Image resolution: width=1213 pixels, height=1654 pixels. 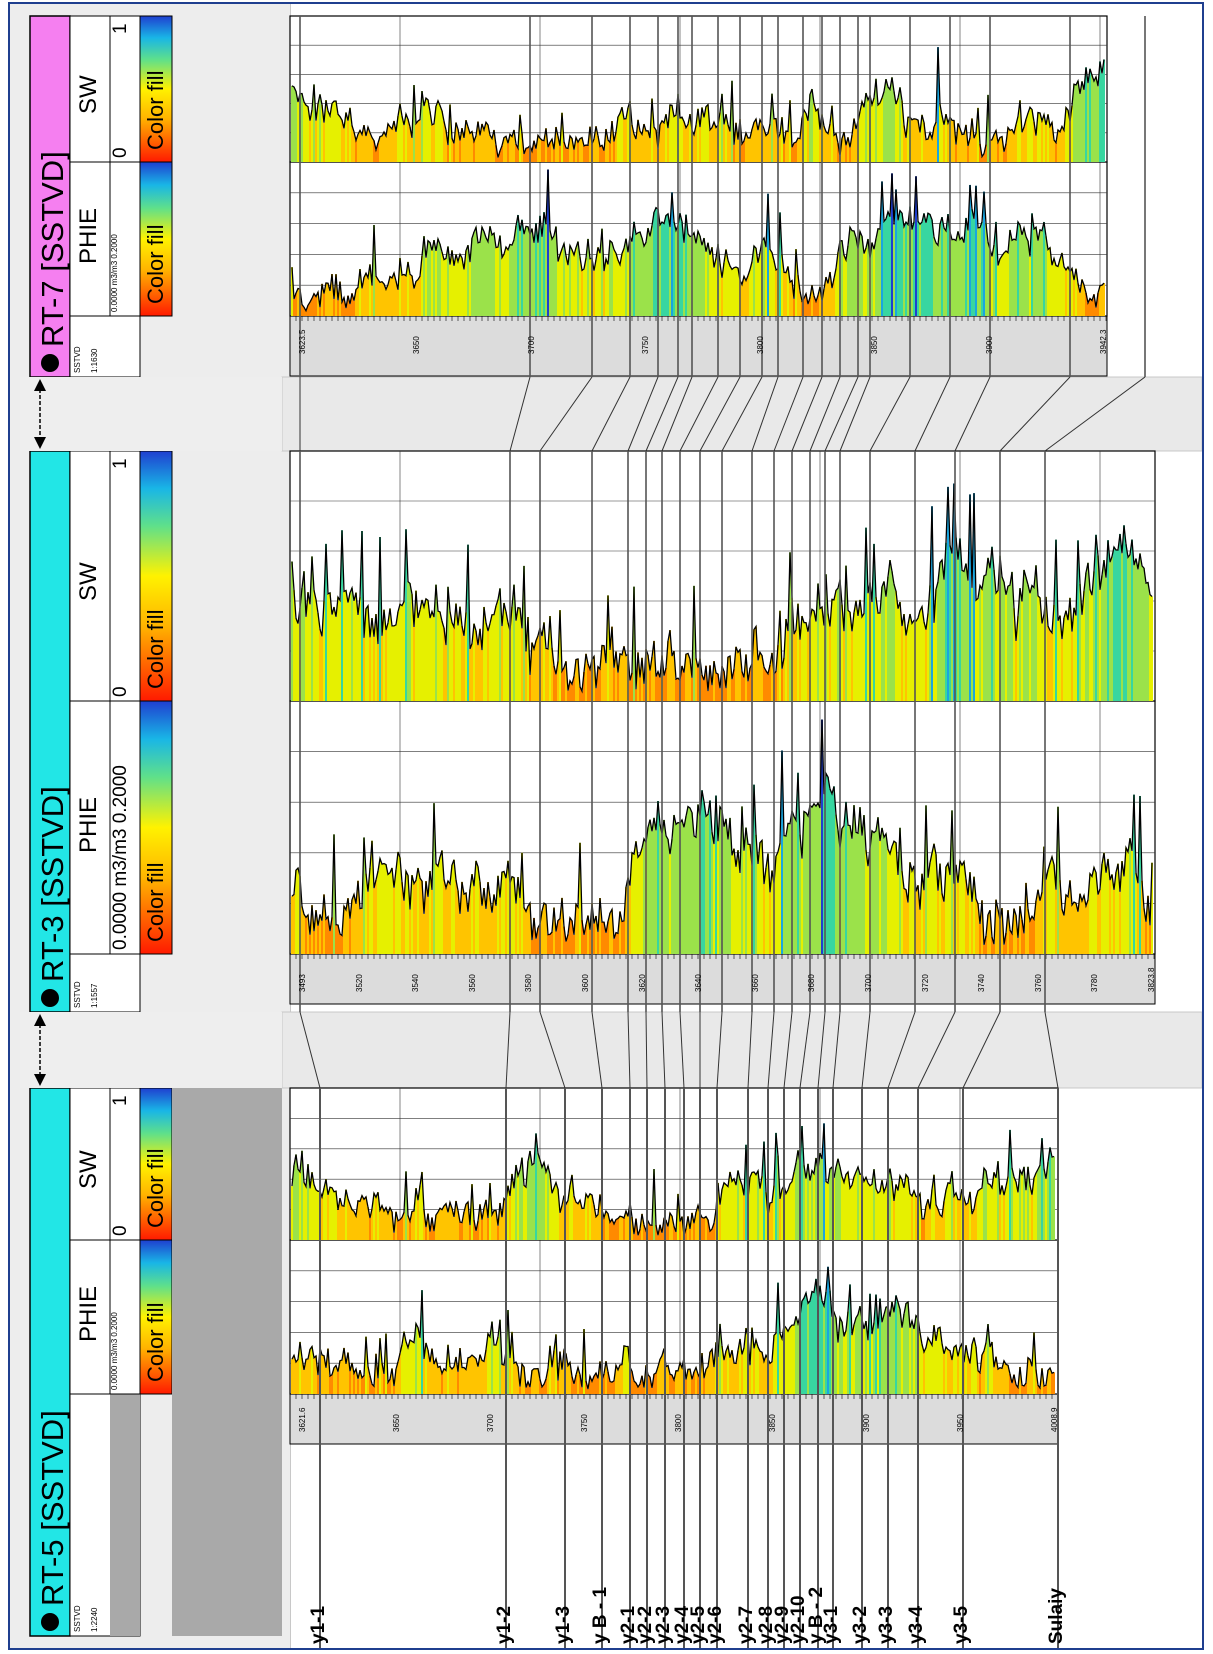 I want to click on depth-tick-label: 3600, so click(x=585, y=983).